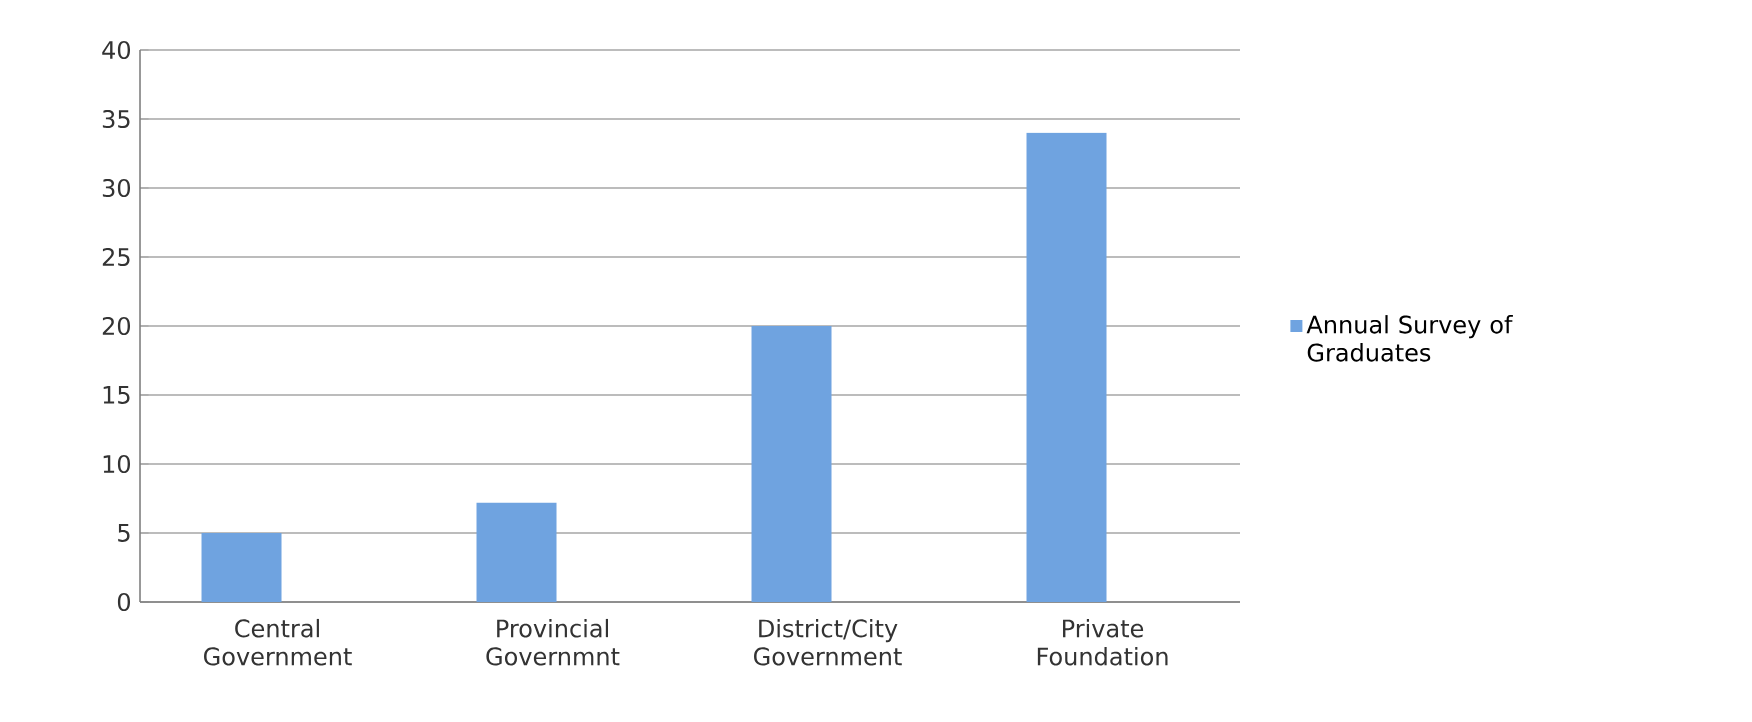 Image resolution: width=1752 pixels, height=722 pixels. I want to click on y-tick-label: 20, so click(116, 326).